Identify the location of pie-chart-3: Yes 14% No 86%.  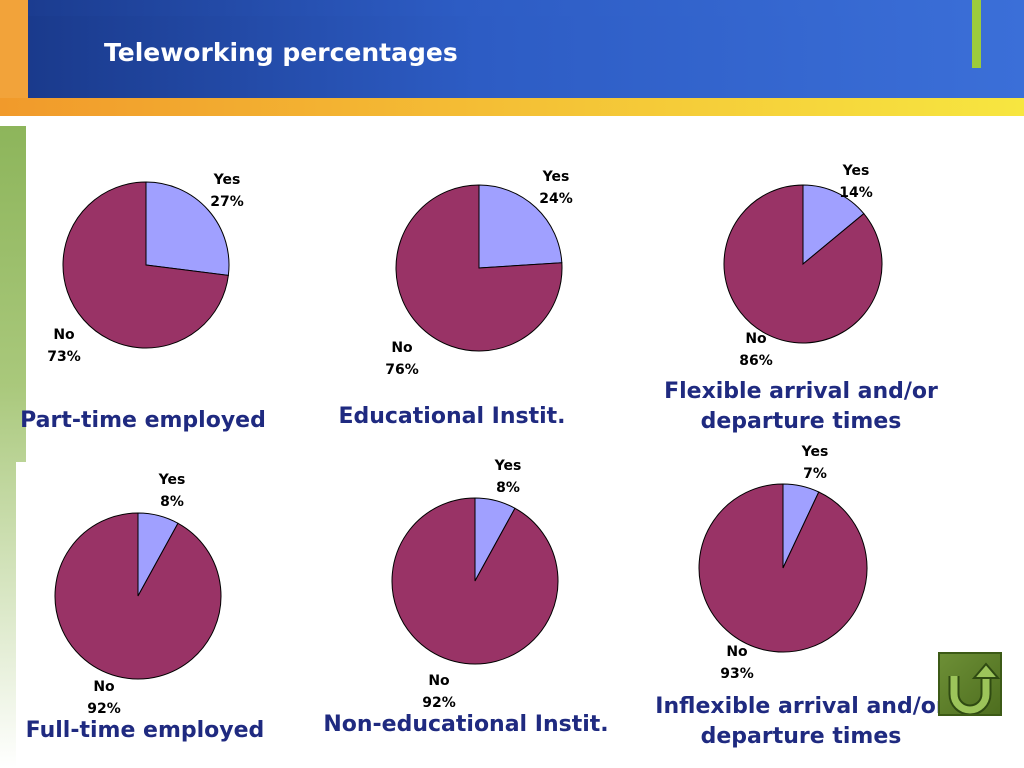
(803, 266).